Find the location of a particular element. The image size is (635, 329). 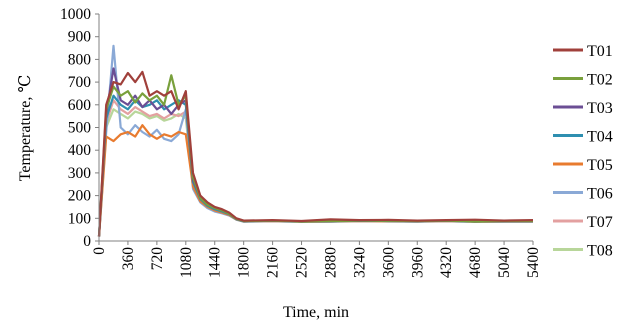

legend-label: T02 is located at coordinates (600, 80).